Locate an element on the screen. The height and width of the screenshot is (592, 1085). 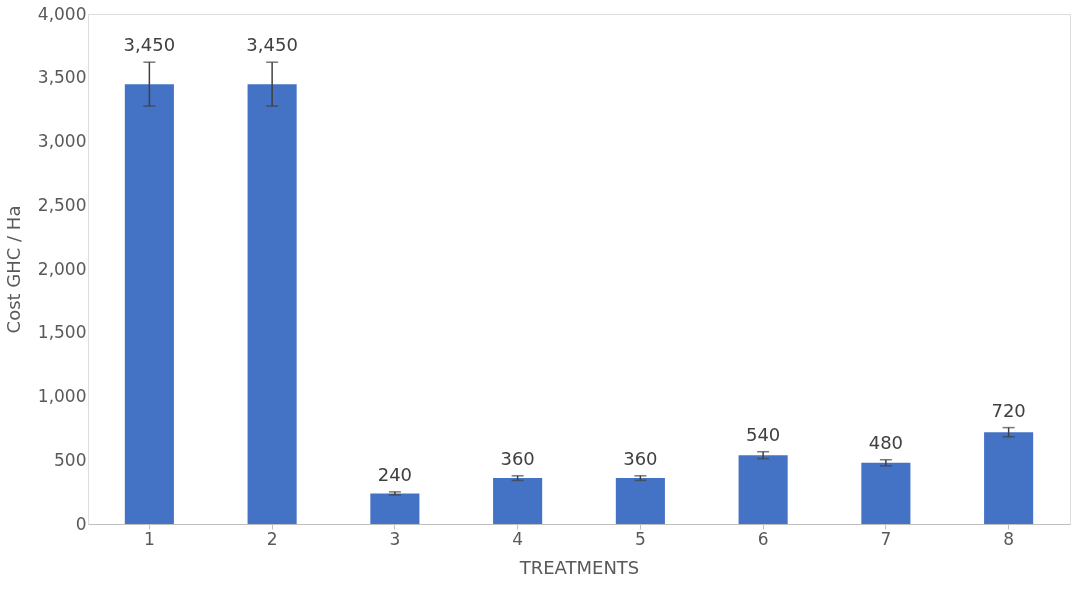
y-axis-title: Cost GHC / Ha is located at coordinates (13, 269).